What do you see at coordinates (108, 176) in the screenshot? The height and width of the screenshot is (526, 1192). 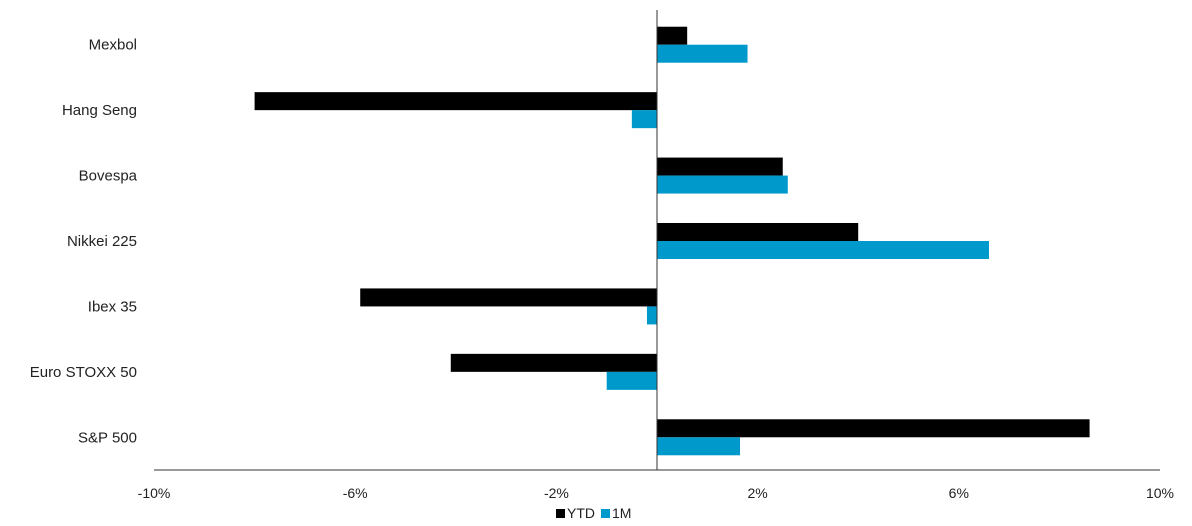 I see `category-label-bovespa: Bovespa` at bounding box center [108, 176].